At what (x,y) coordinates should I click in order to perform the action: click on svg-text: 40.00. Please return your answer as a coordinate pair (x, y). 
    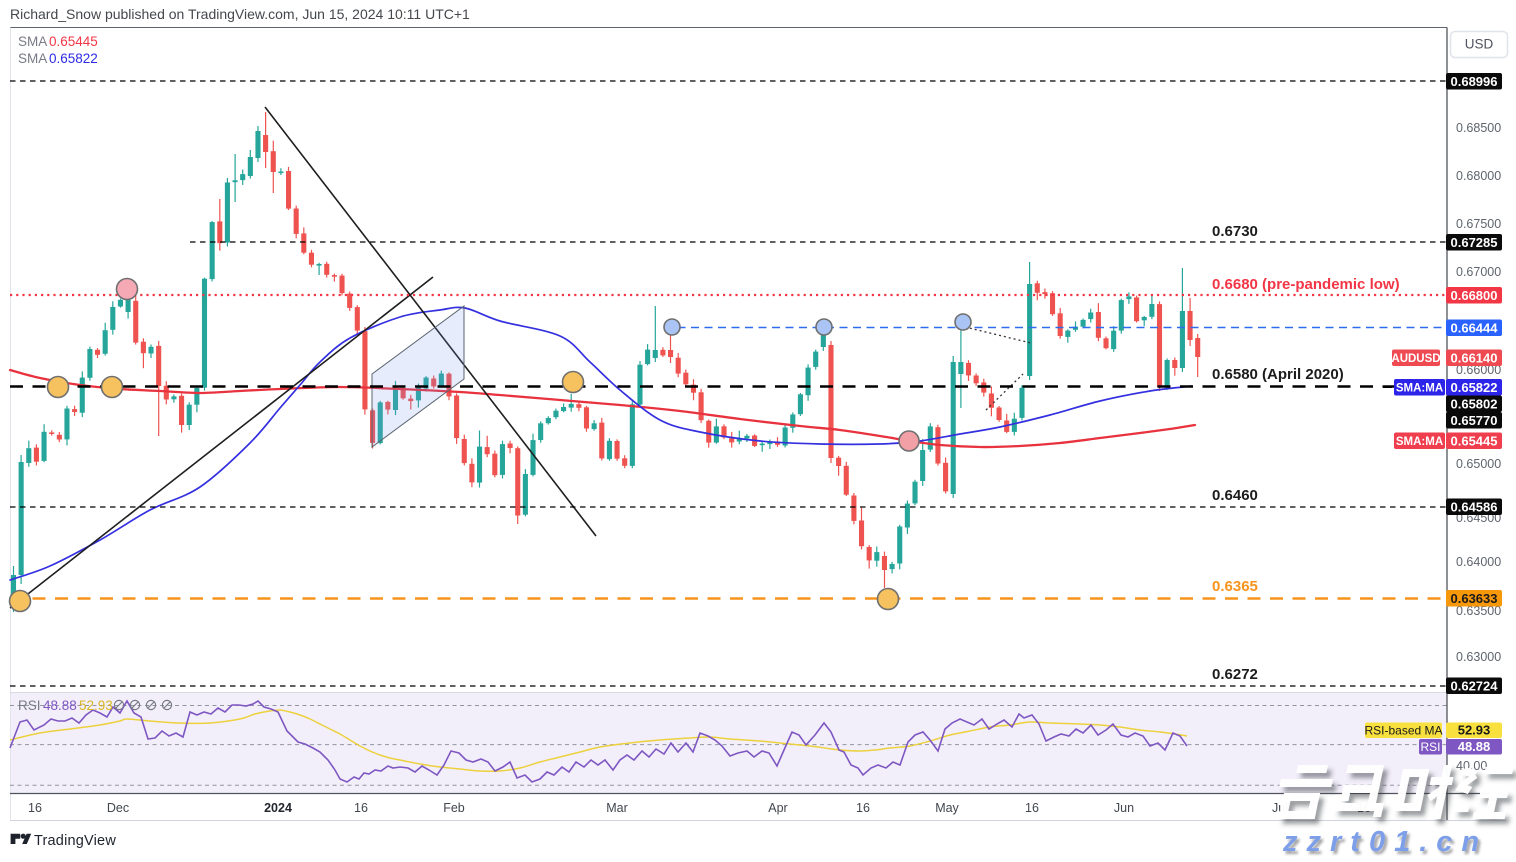
    Looking at the image, I should click on (1471, 766).